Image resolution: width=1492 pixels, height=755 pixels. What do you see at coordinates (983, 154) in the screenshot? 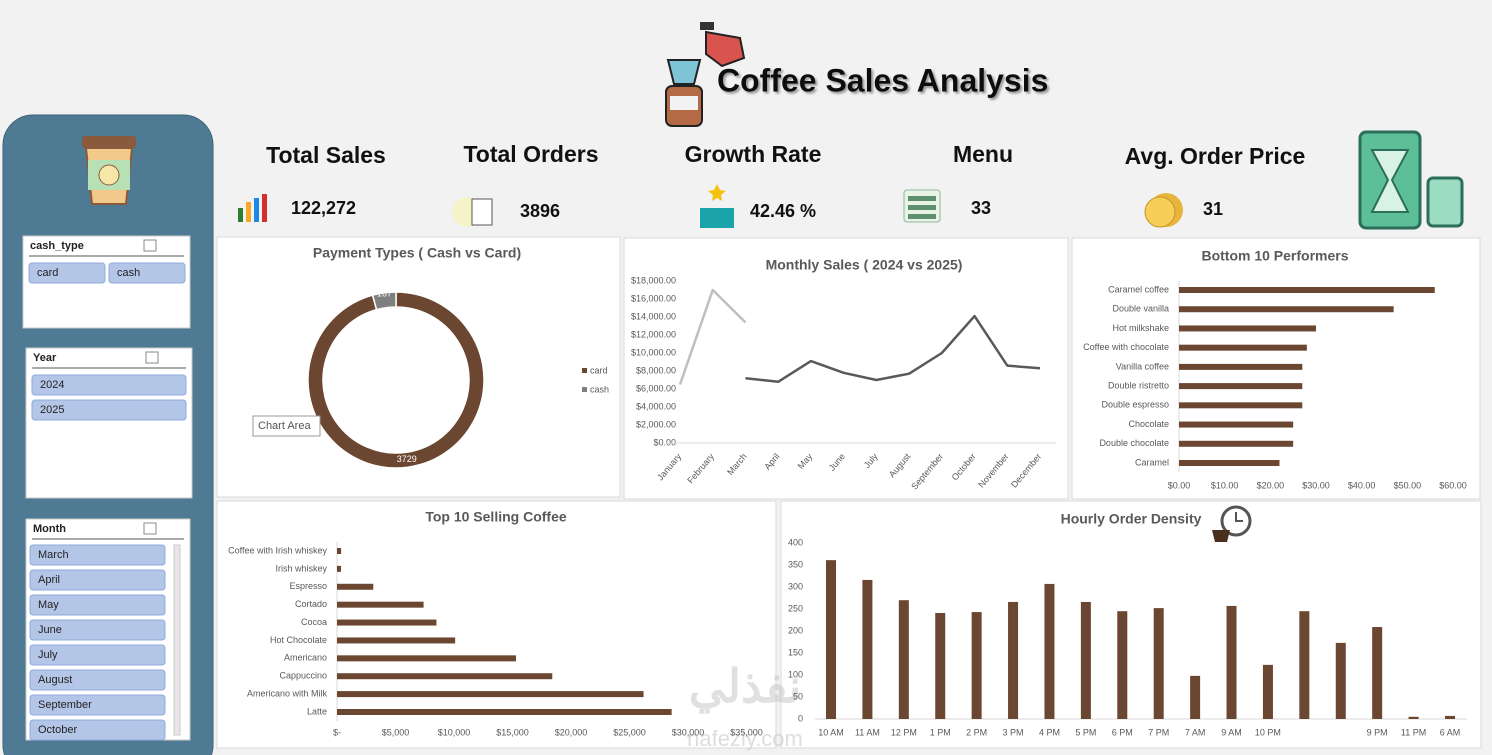
I see `kpi-label: Menu` at bounding box center [983, 154].